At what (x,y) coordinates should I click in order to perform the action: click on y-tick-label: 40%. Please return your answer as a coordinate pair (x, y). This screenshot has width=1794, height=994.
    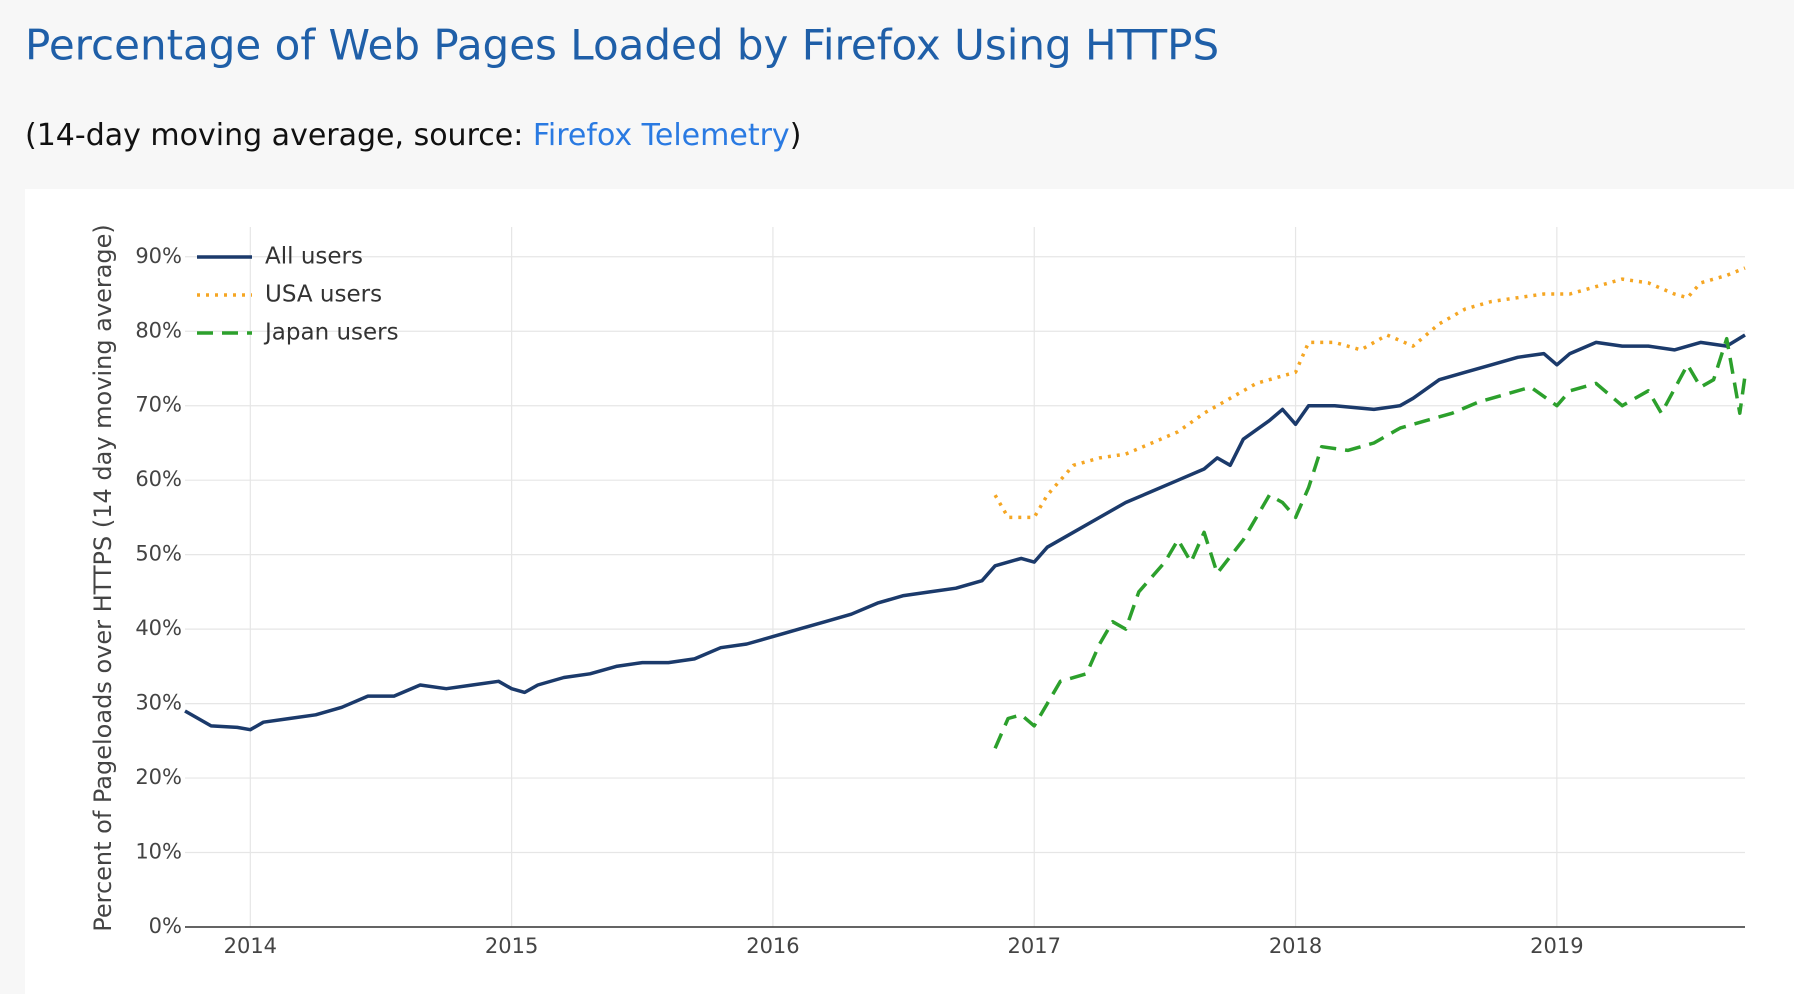
    Looking at the image, I should click on (158, 628).